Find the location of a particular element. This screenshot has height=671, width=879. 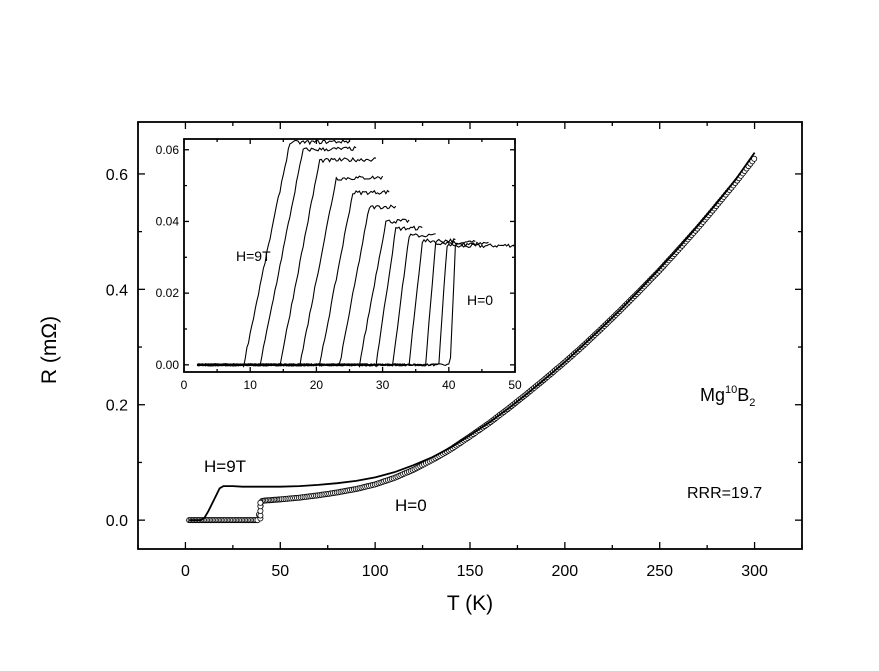

x-axis-title: T (K) is located at coordinates (470, 603).